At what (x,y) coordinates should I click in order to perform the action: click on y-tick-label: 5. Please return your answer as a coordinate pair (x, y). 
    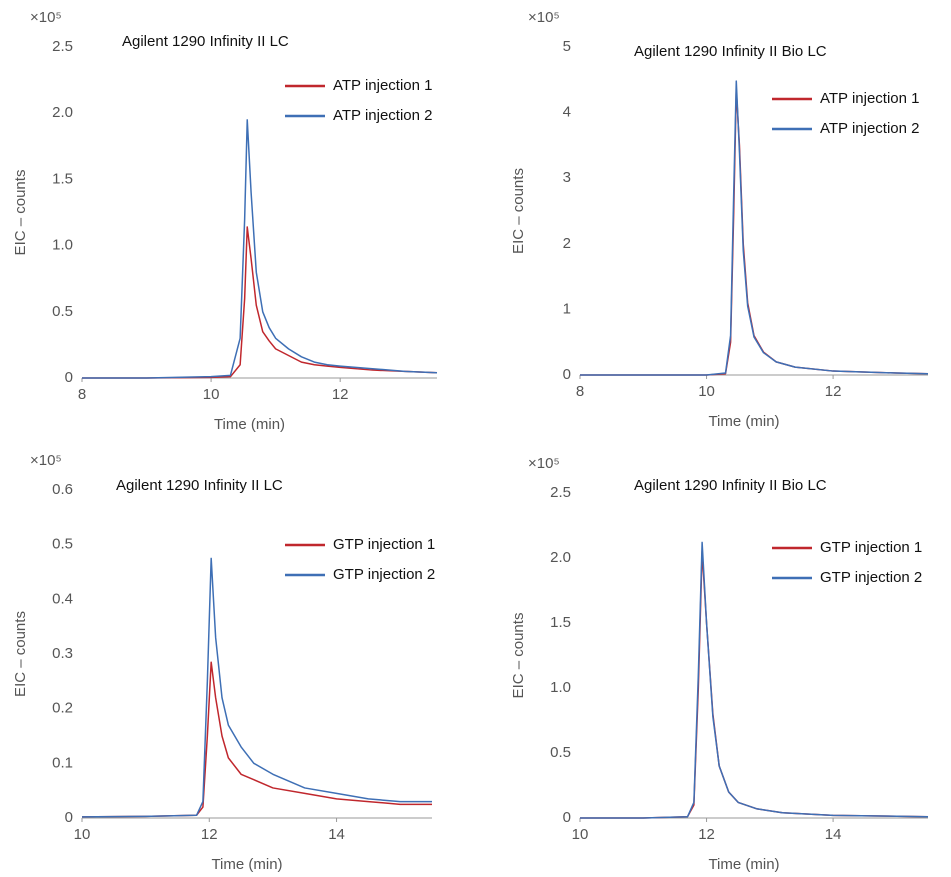
    Looking at the image, I should click on (567, 46).